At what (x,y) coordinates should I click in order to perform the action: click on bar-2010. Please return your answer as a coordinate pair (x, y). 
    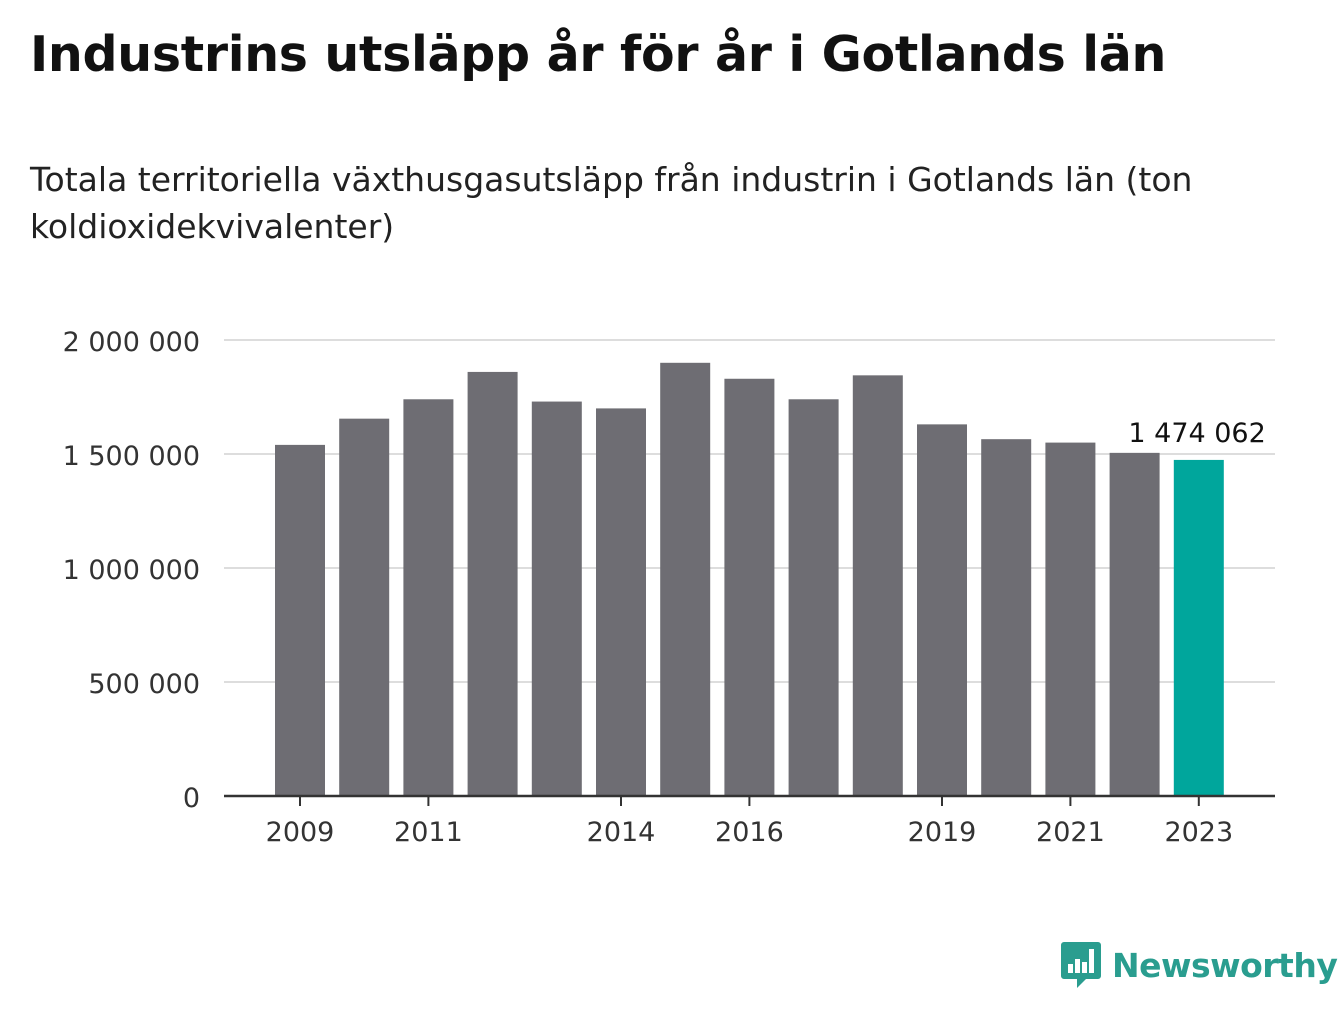
    Looking at the image, I should click on (364, 607).